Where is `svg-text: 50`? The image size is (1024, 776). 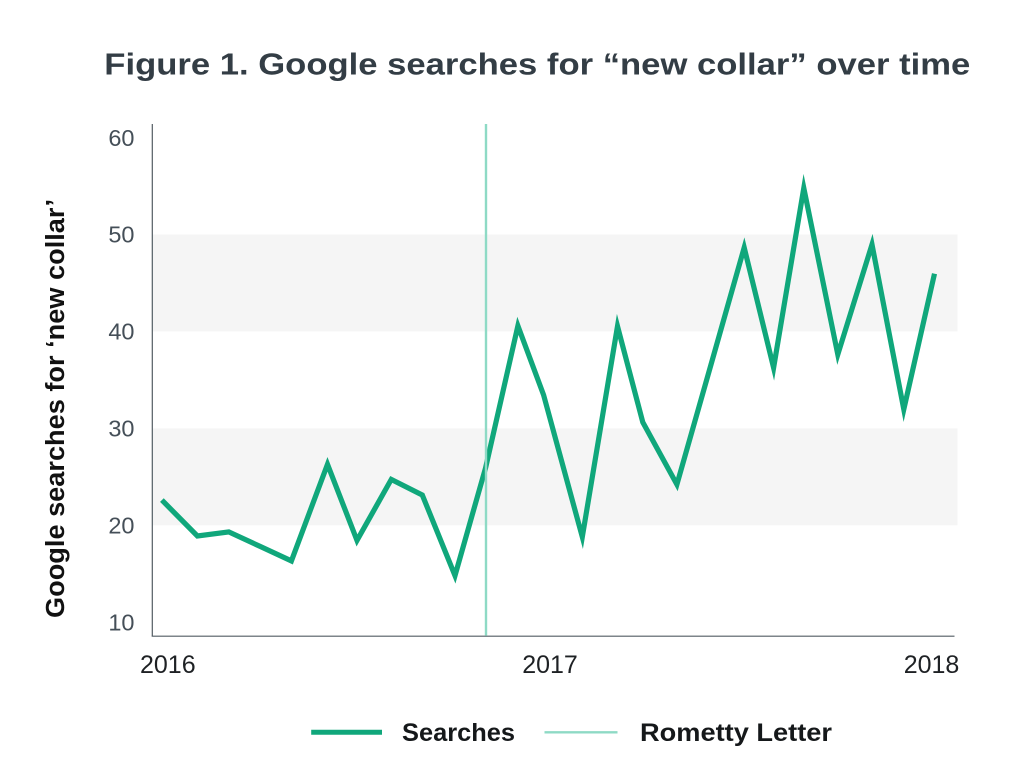 svg-text: 50 is located at coordinates (121, 235).